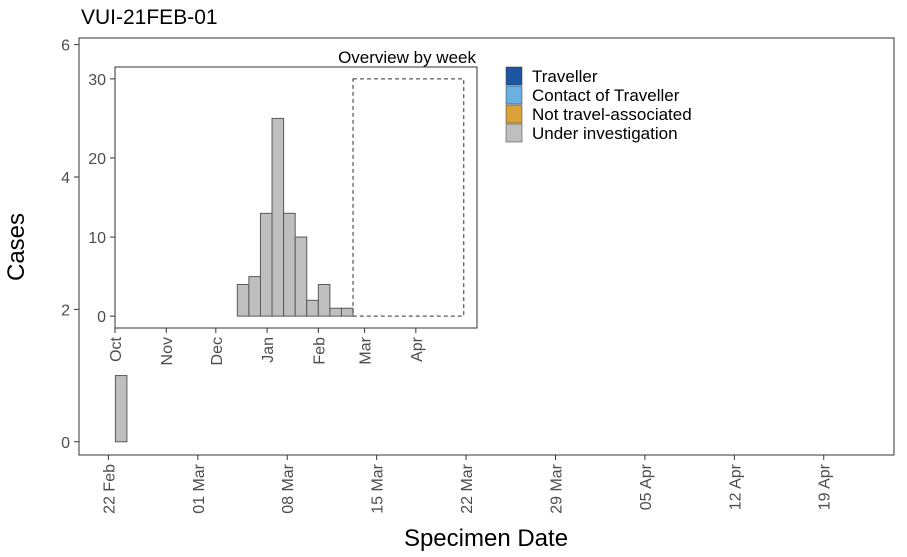  I want to click on inset-title: Overview by week, so click(407, 57).